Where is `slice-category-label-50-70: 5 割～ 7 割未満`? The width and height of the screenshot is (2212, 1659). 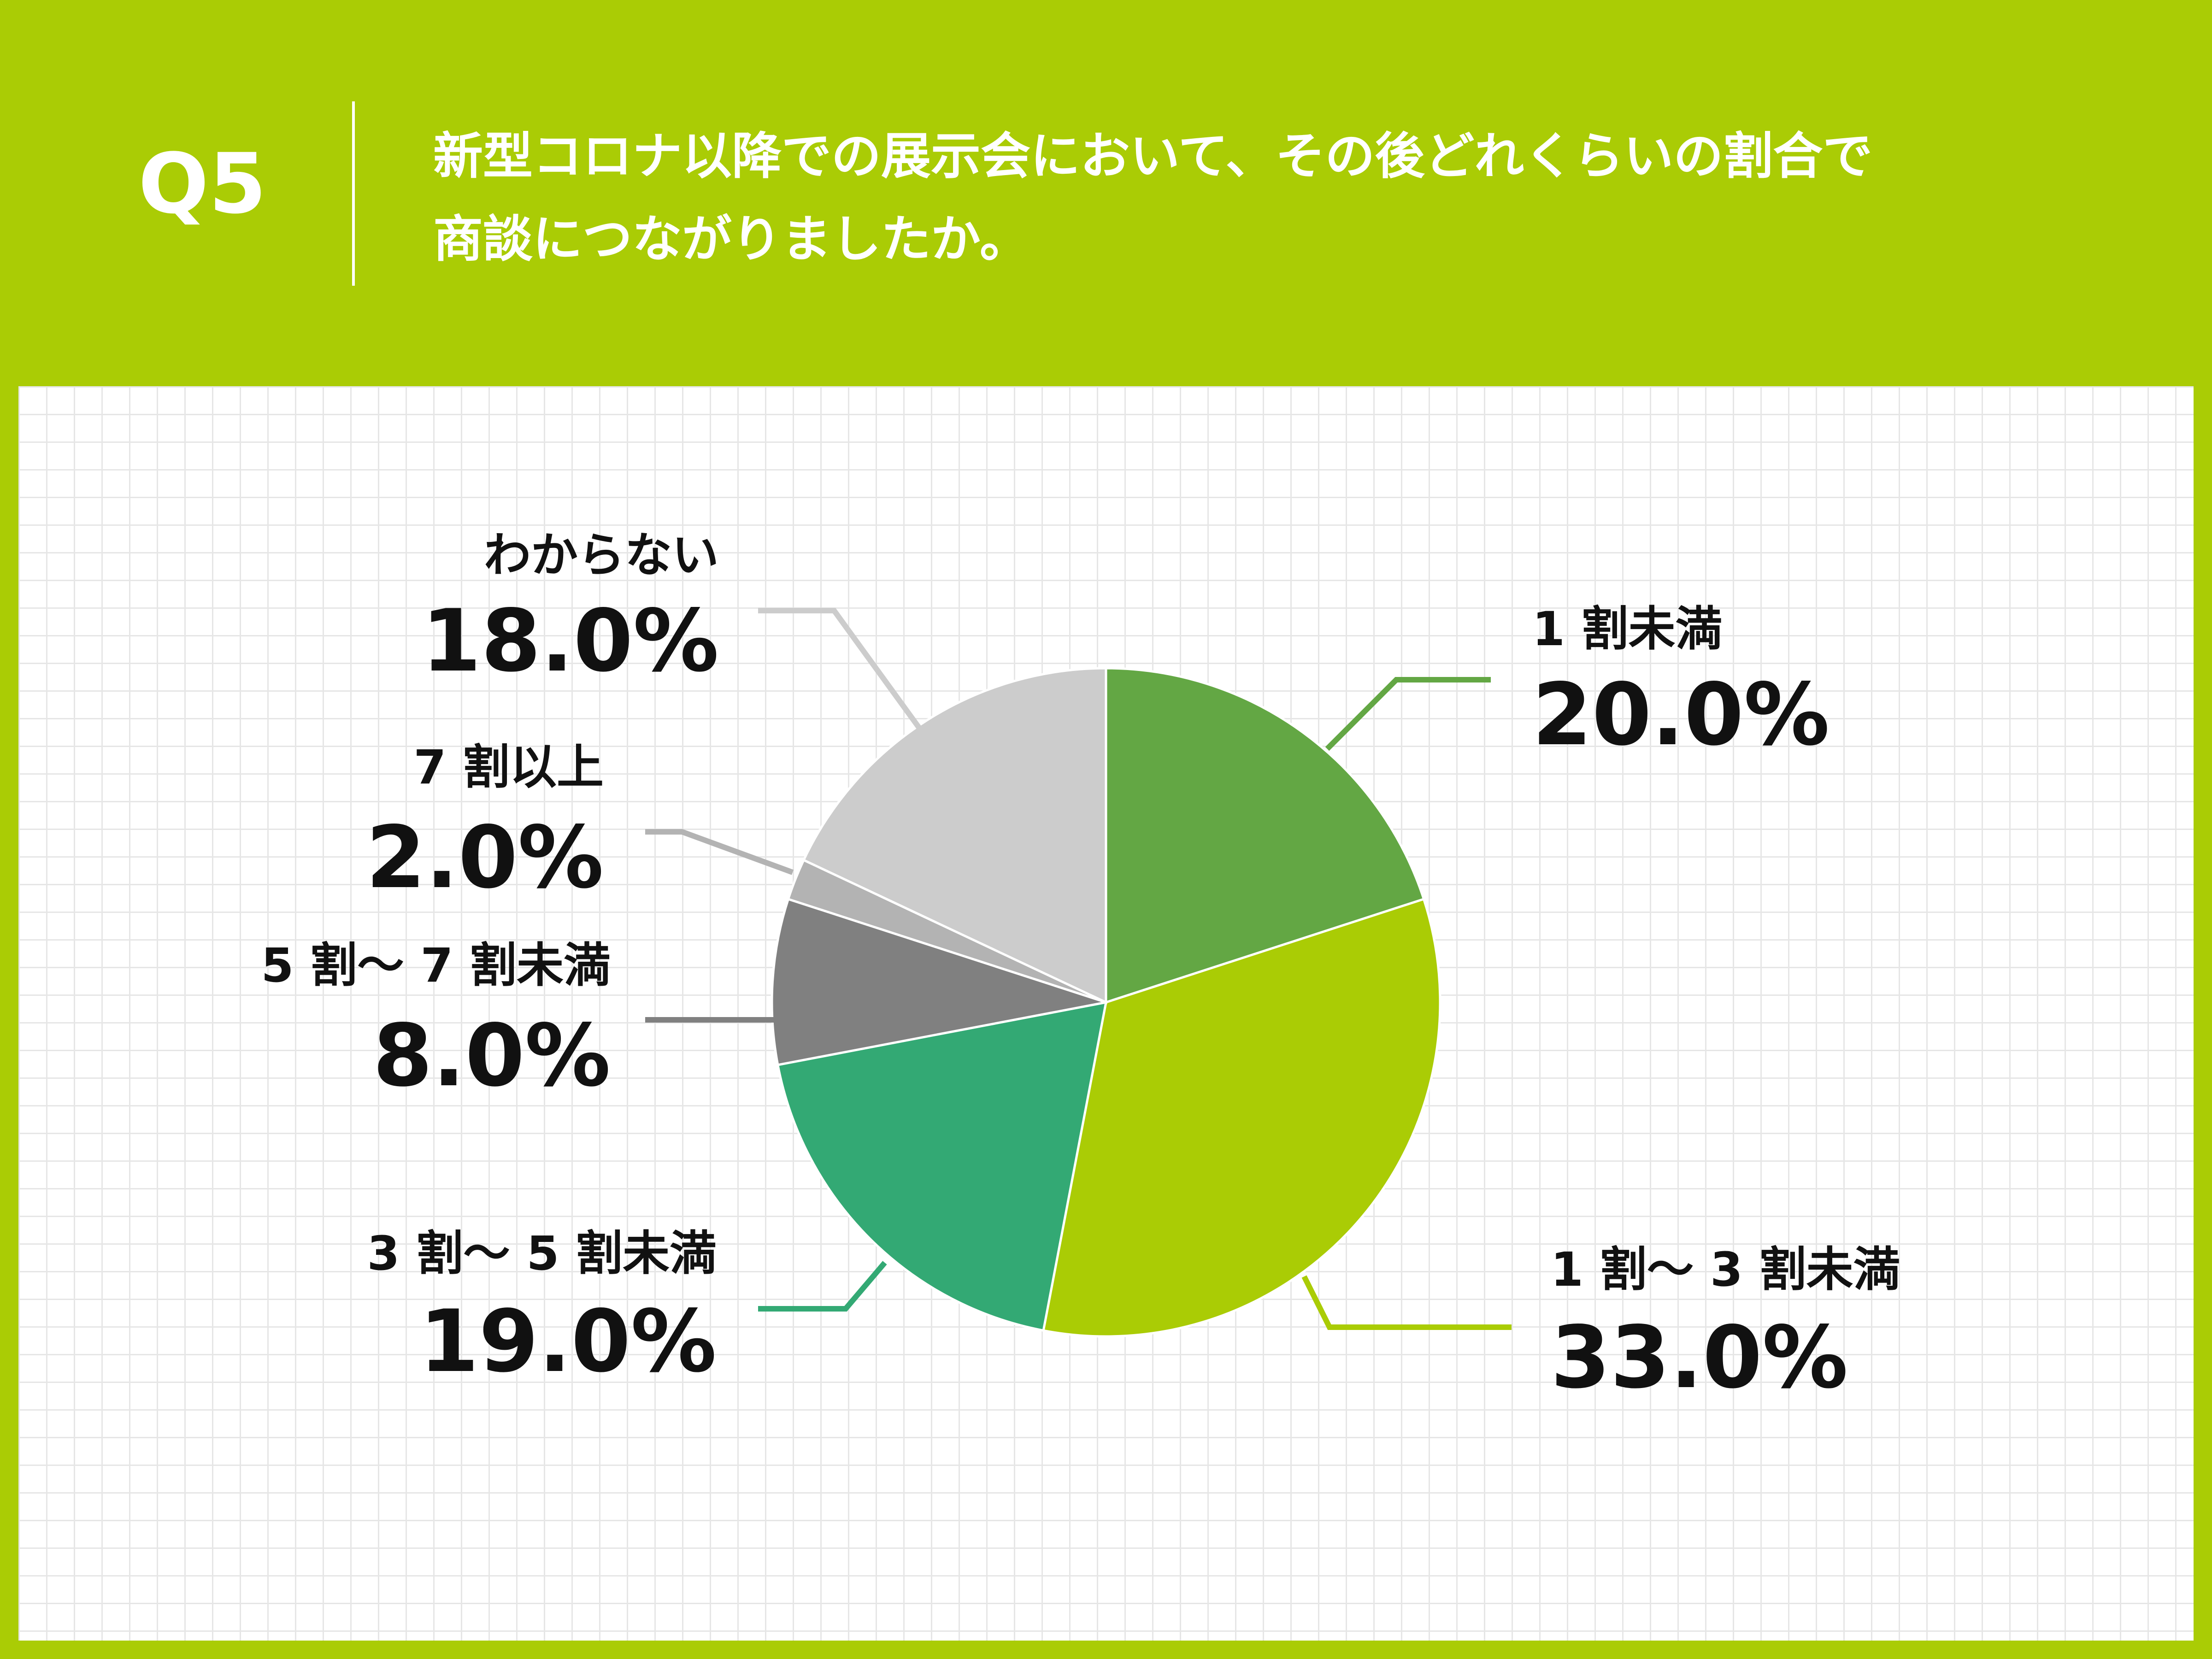 slice-category-label-50-70: 5 割～ 7 割未満 is located at coordinates (436, 965).